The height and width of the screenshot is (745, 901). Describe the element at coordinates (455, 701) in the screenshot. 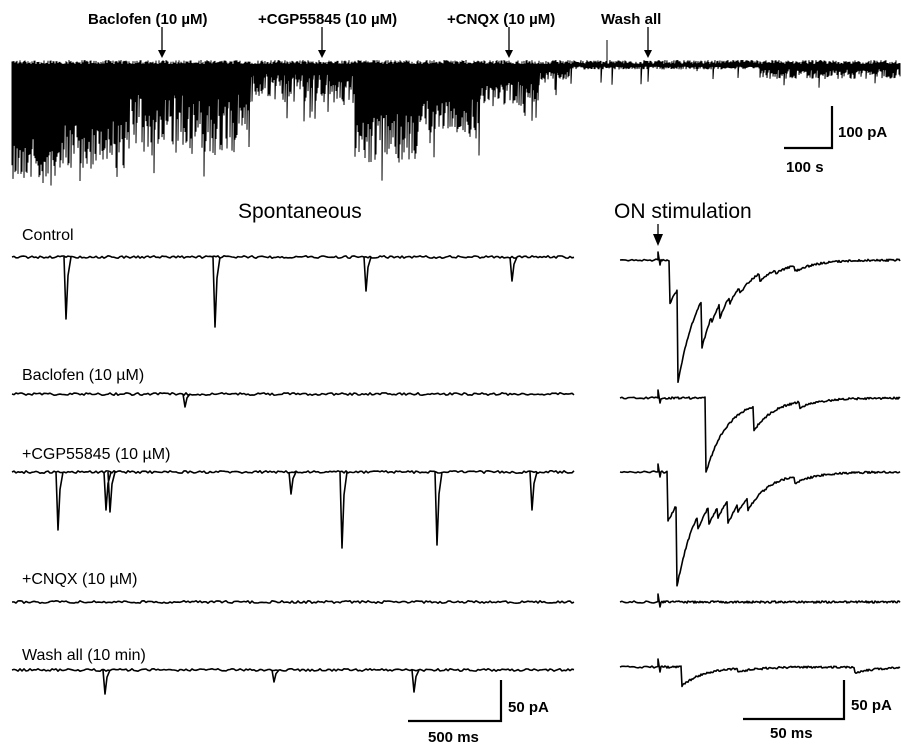

I see `spontaneous-scale-bar` at that location.